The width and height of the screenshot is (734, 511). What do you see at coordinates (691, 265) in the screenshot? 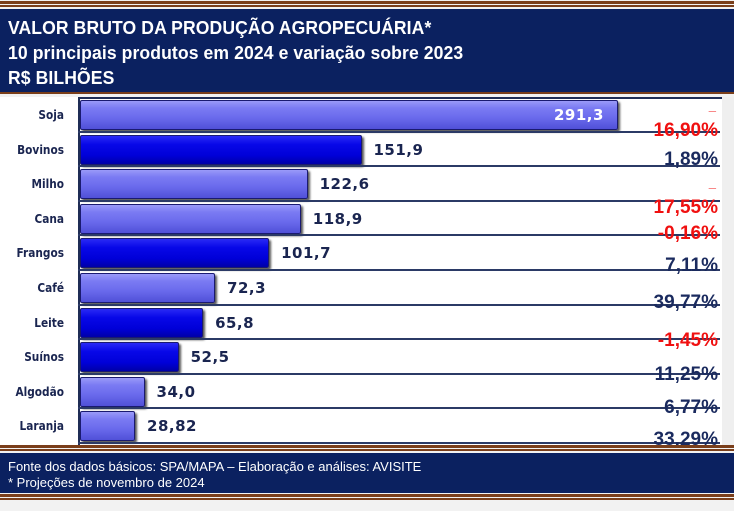
I see `variation-label: 7,11%` at bounding box center [691, 265].